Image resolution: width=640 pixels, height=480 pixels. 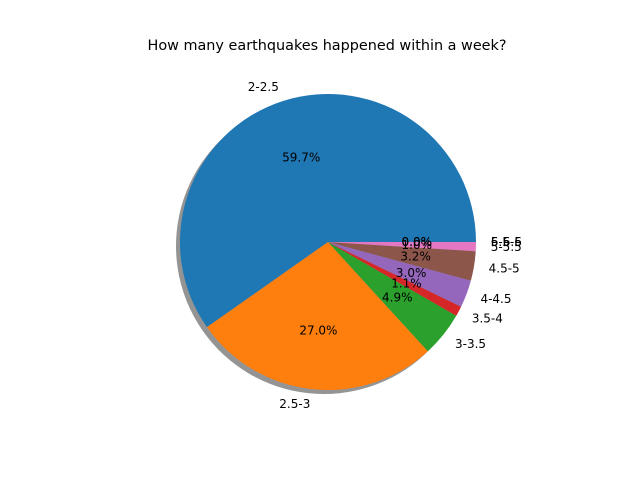 I want to click on category-label-5-5-5: 5-5.5, so click(x=506, y=247).